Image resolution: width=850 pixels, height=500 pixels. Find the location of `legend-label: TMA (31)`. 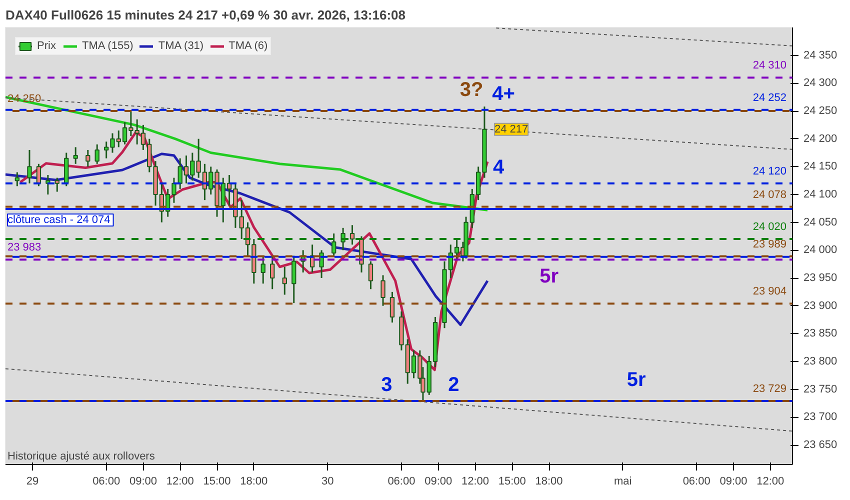

legend-label: TMA (31) is located at coordinates (181, 46).